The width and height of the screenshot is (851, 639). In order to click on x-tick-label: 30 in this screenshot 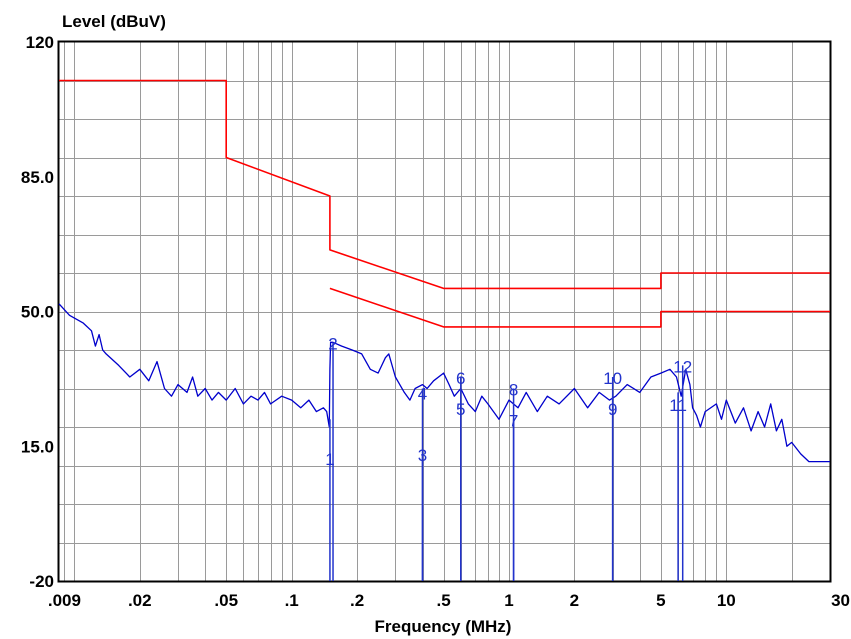, I will do `click(840, 600)`.